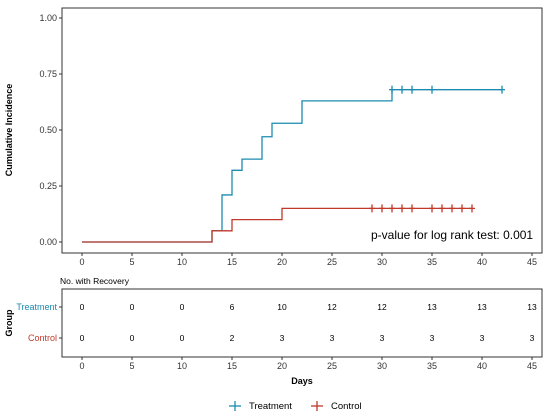  I want to click on risk-table-y-title: Group, so click(9, 322).